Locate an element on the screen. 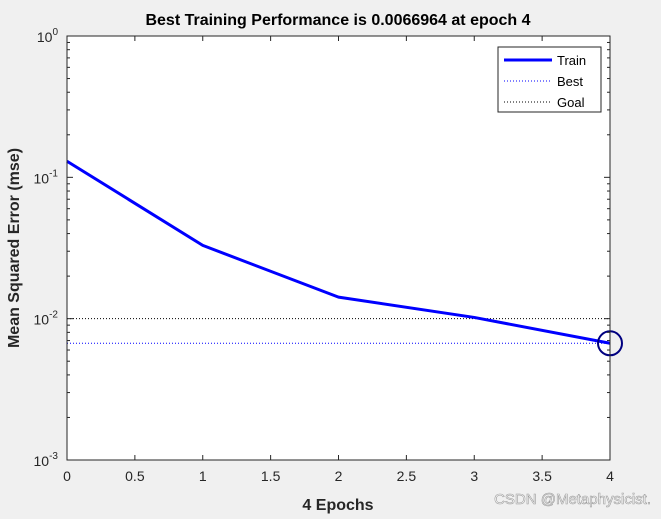  x-axis-label: 4 Epochs is located at coordinates (337, 505).